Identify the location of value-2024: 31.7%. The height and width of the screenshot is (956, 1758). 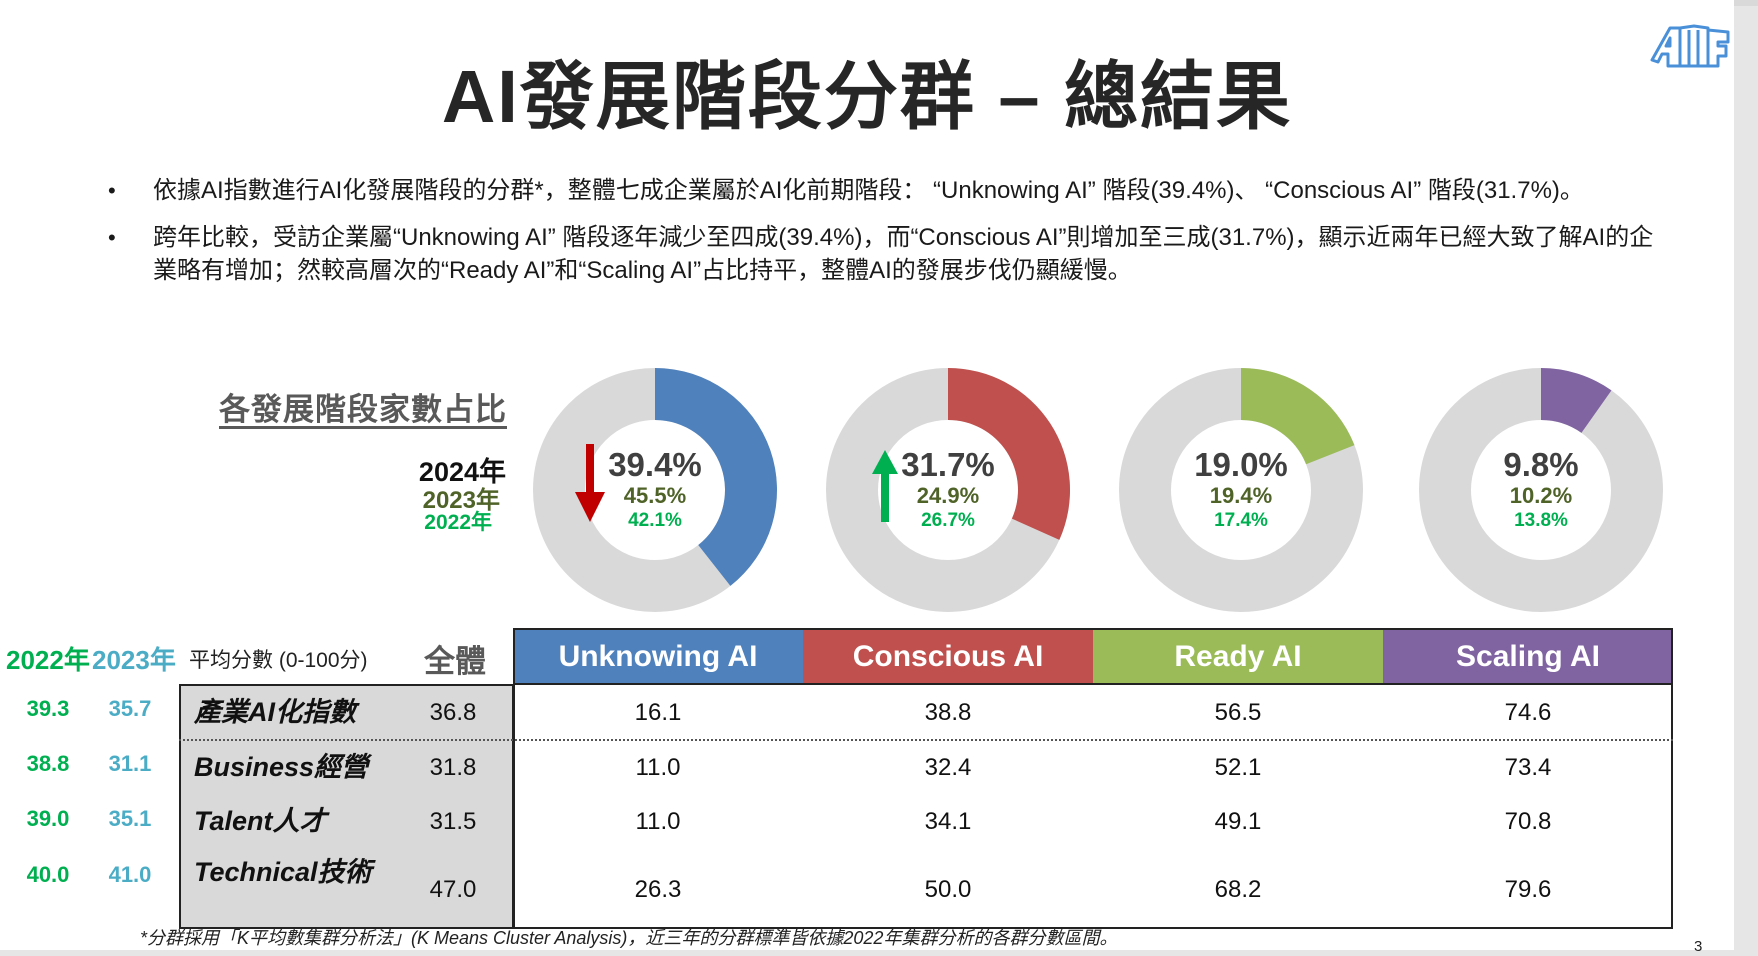
(948, 464).